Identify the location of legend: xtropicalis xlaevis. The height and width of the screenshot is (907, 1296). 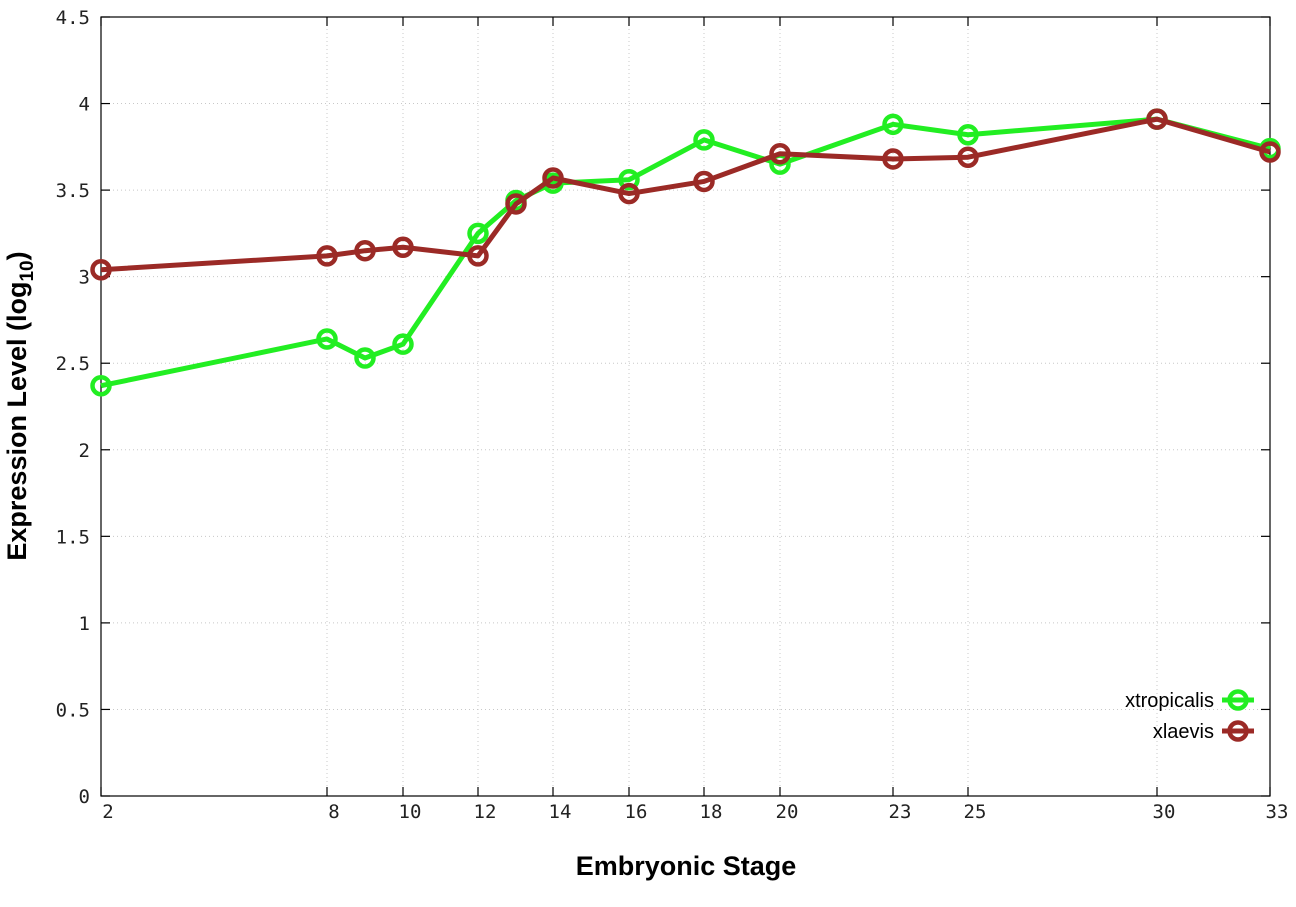
(1189, 716).